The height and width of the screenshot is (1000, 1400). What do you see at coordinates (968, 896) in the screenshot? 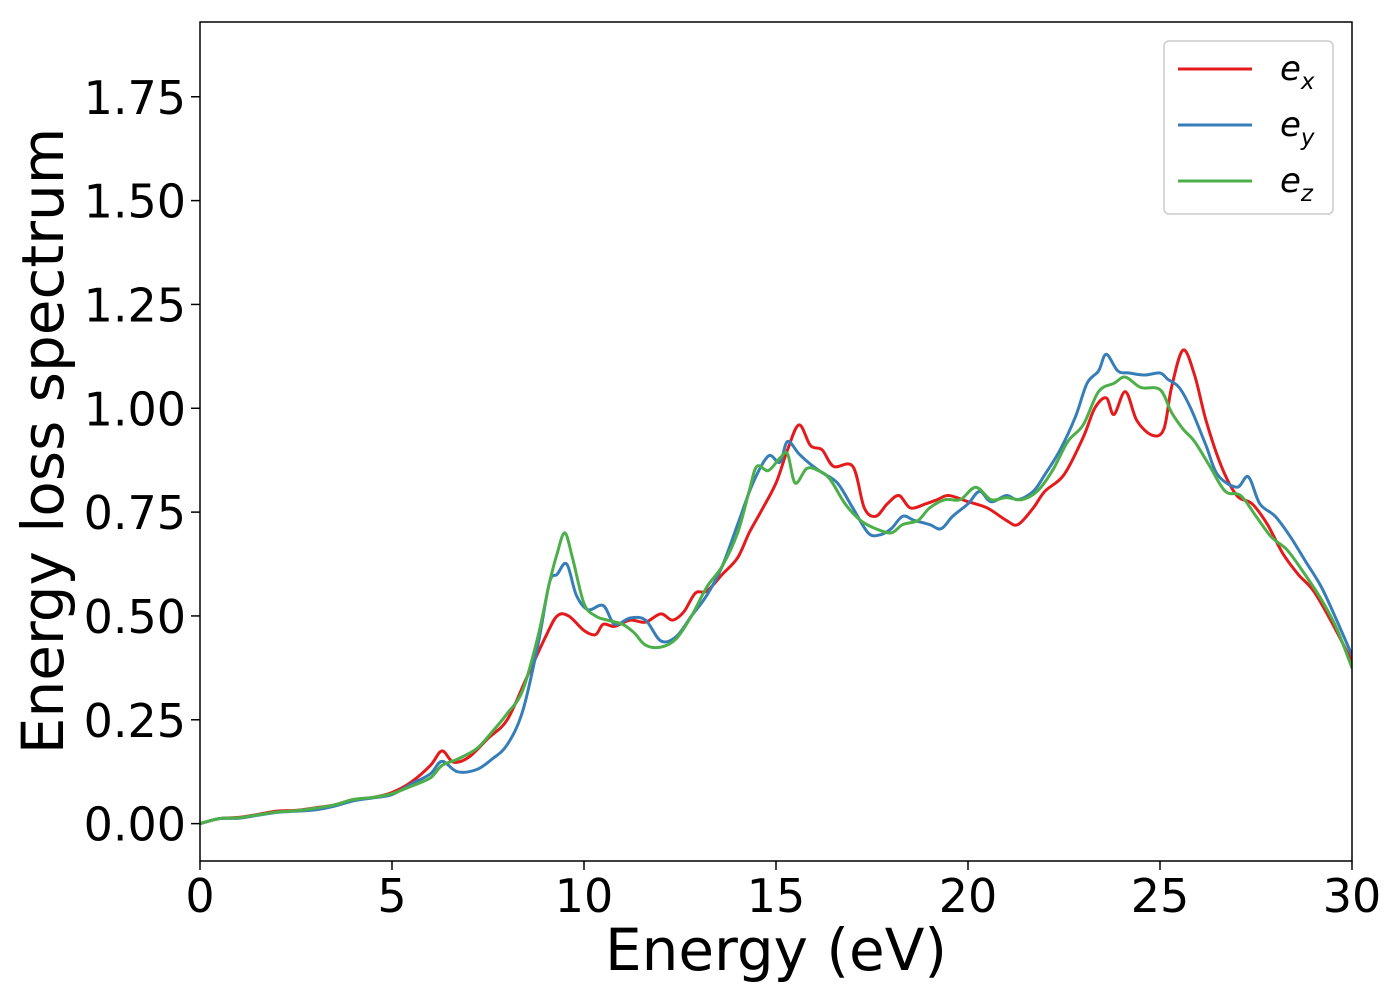
I see `x-tick-label: 20` at bounding box center [968, 896].